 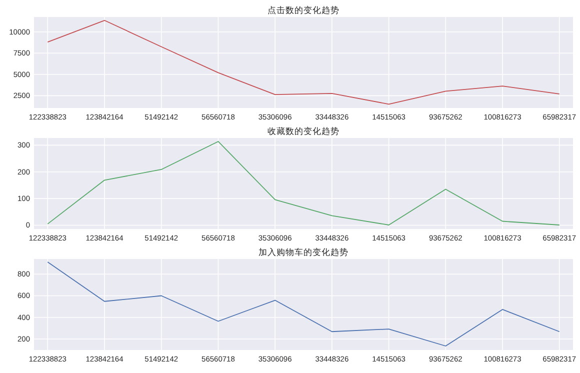 What do you see at coordinates (304, 10) in the screenshot?
I see `chart-title: 点击数的变化趋势` at bounding box center [304, 10].